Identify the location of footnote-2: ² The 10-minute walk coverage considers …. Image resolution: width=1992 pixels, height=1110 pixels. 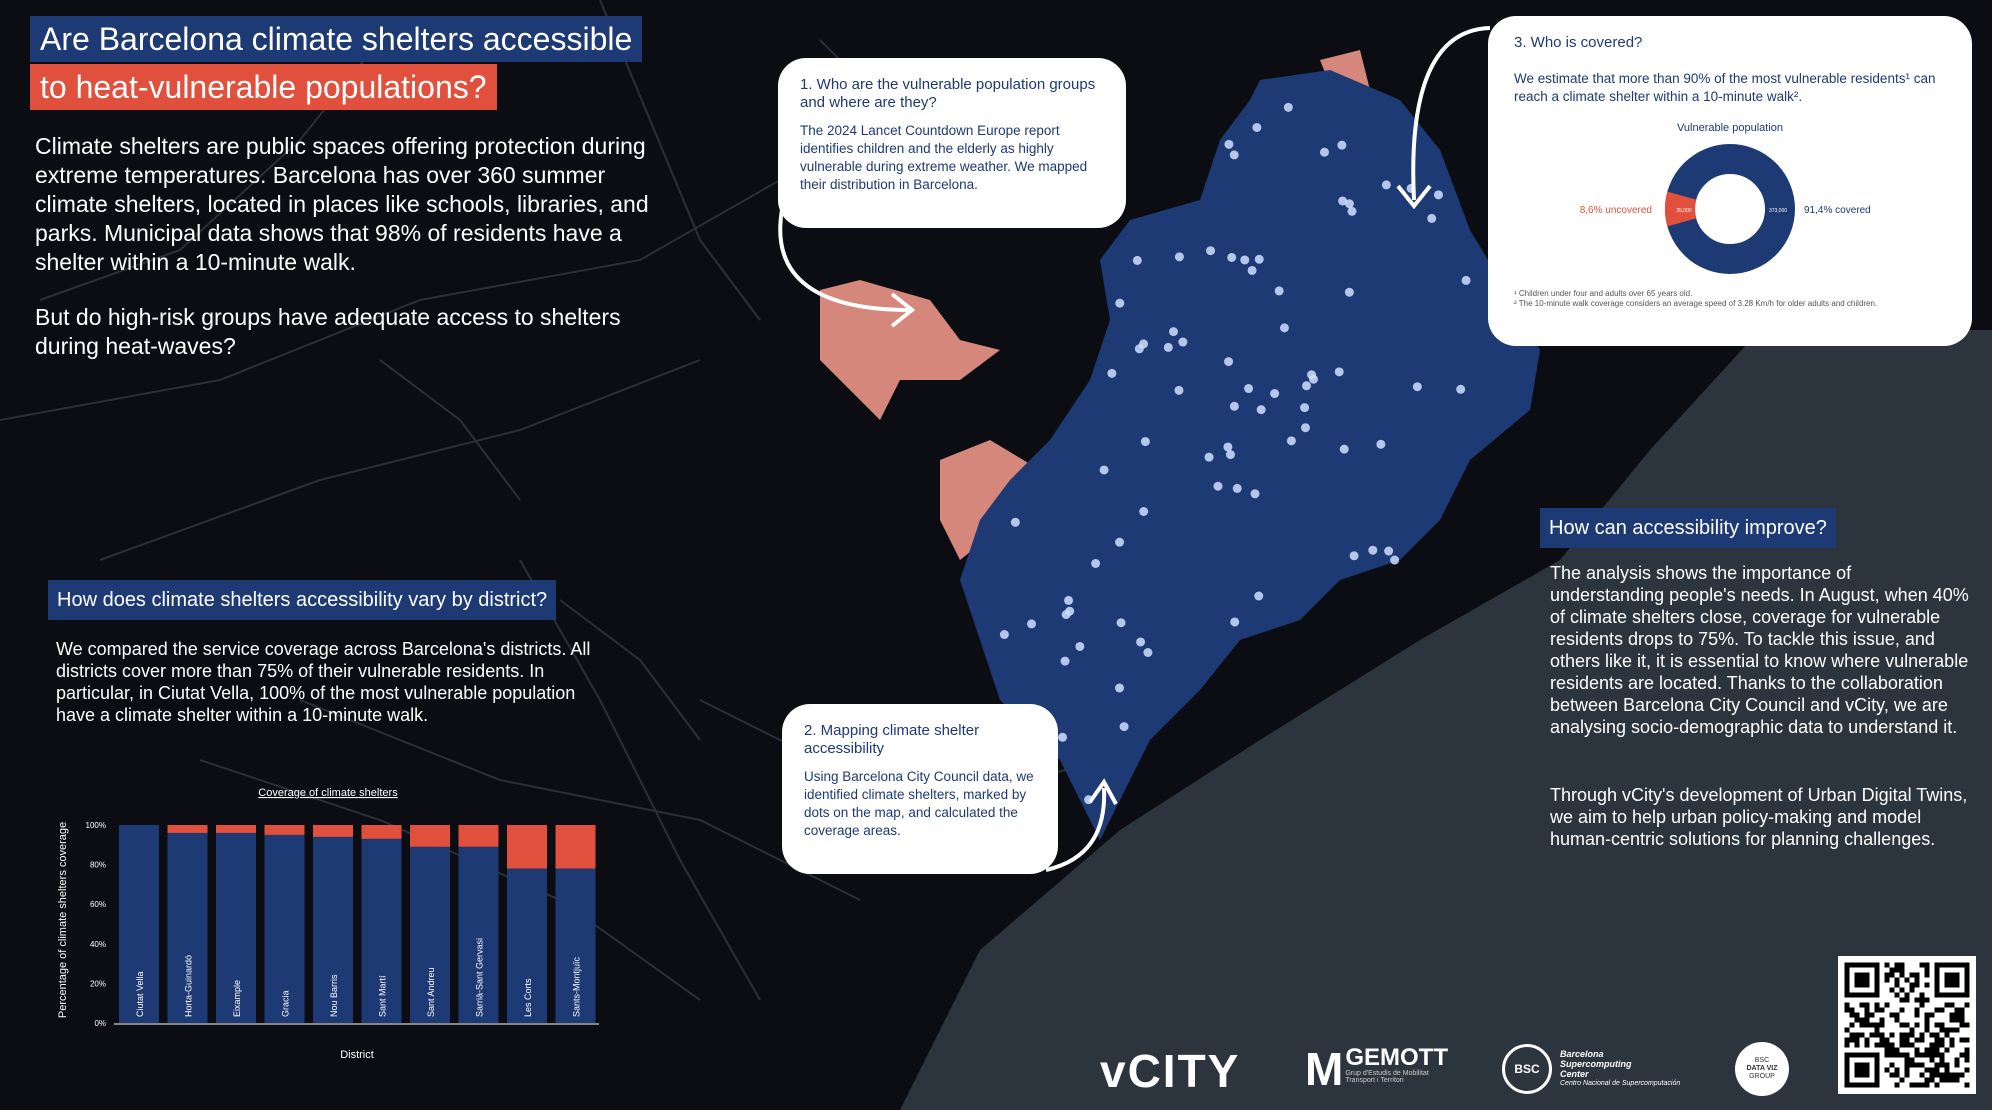
(1696, 303).